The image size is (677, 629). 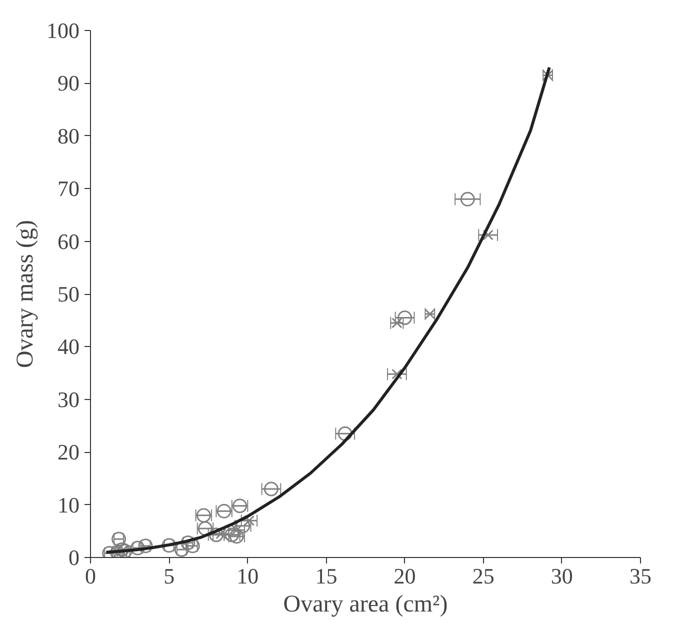 What do you see at coordinates (326, 576) in the screenshot?
I see `x-tick-label: 15` at bounding box center [326, 576].